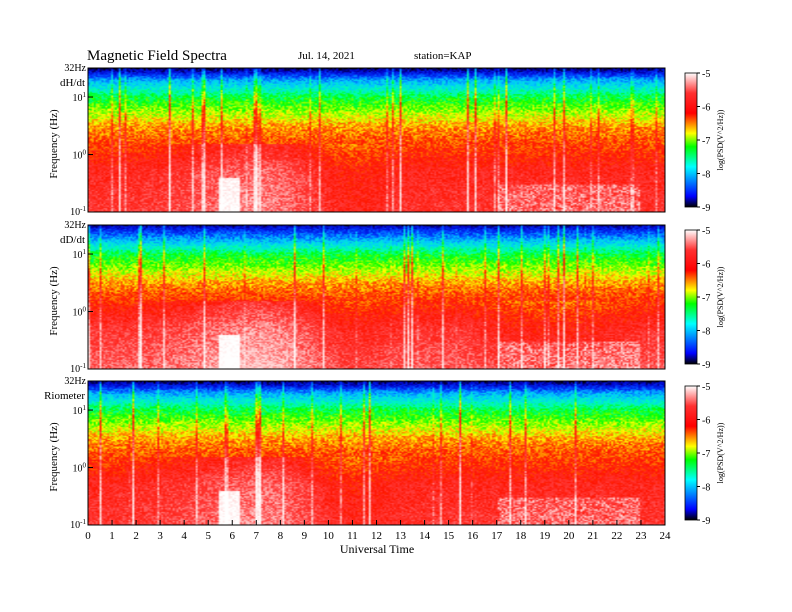 This screenshot has width=792, height=612. I want to click on x-tick-label: 6, so click(233, 536).